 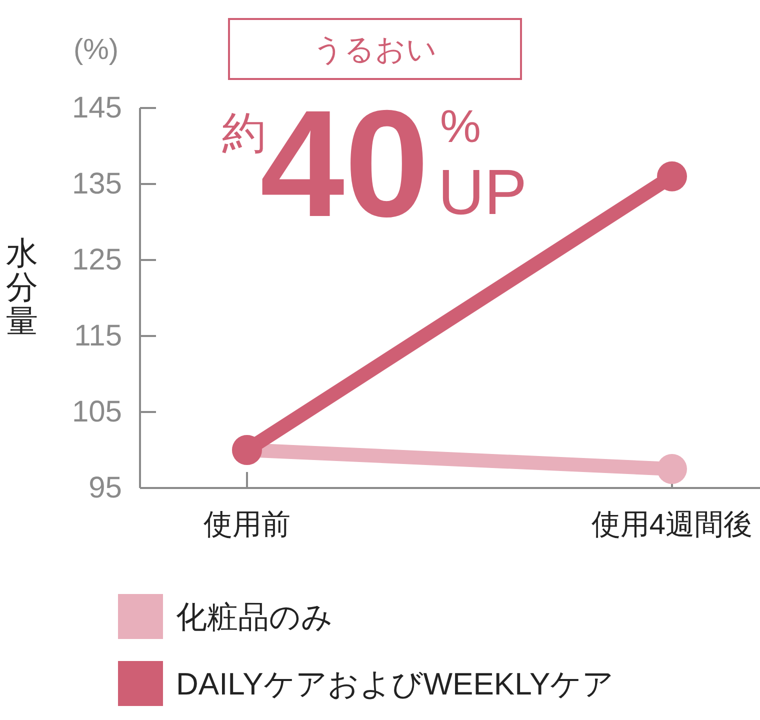 I want to click on y-tick-label: 135, so click(x=97, y=184).